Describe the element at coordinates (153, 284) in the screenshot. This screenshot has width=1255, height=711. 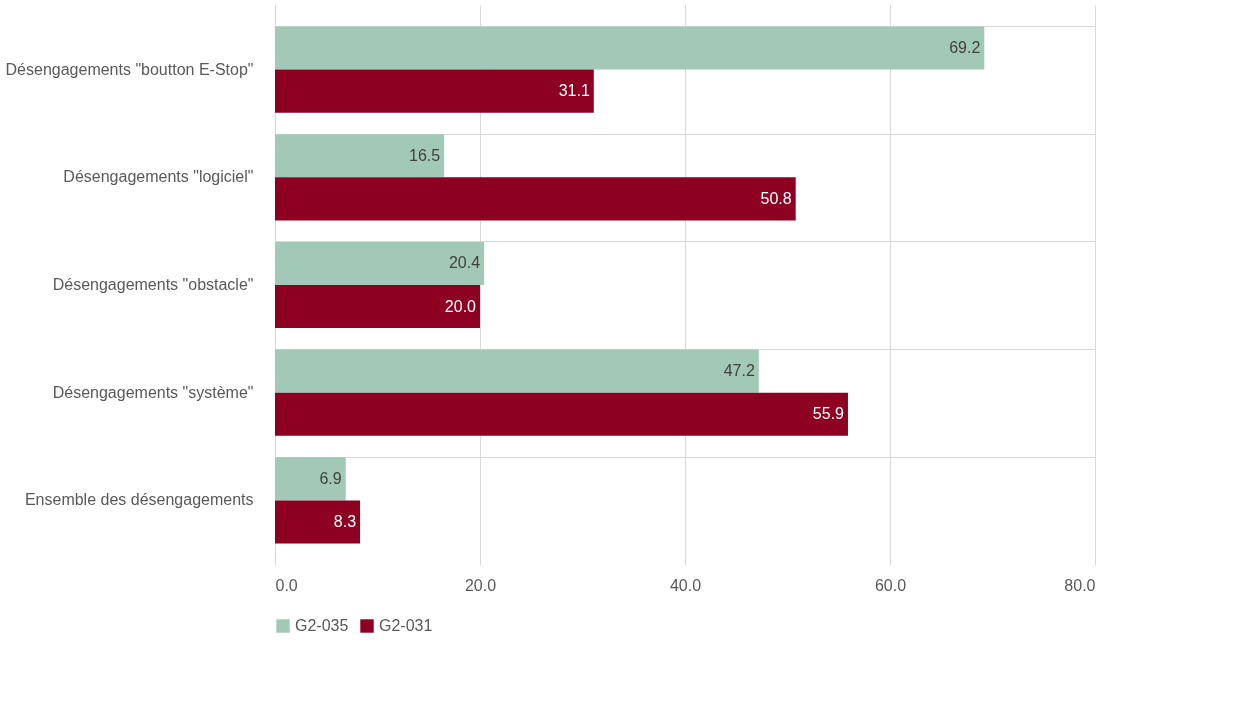
I see `y-tick-label: Désengagements "obstacle"` at that location.